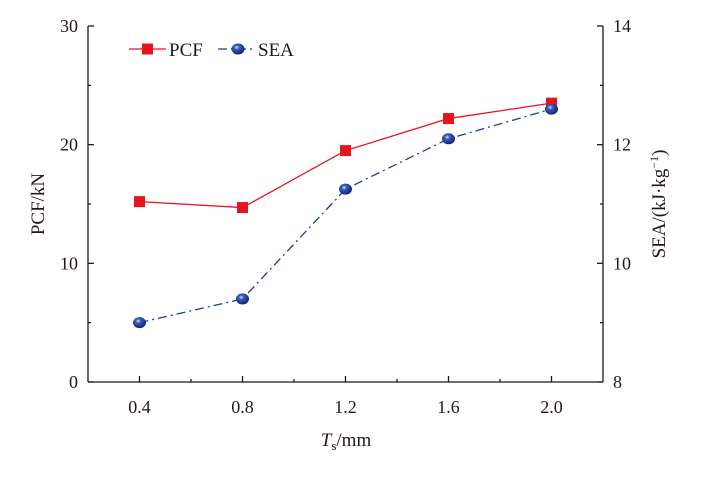 This screenshot has width=705, height=481. What do you see at coordinates (186, 50) in the screenshot?
I see `legend-pcf-label: PCF` at bounding box center [186, 50].